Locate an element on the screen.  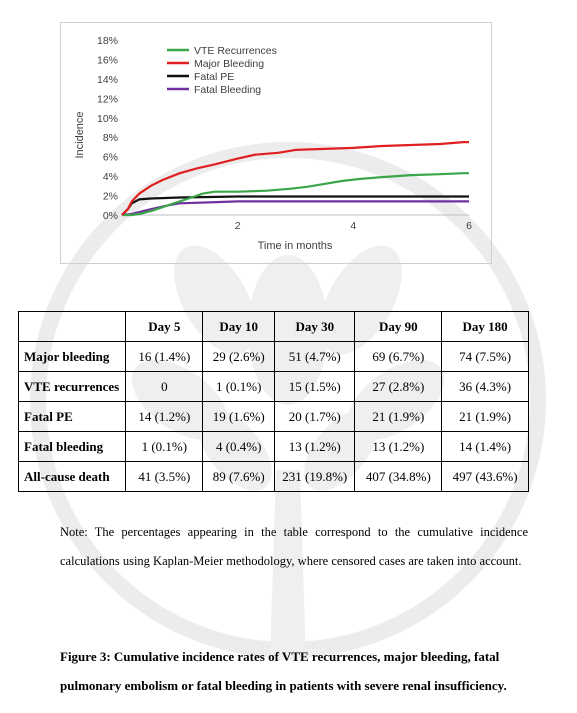
y-tick-label: 12% is located at coordinates (107, 99).